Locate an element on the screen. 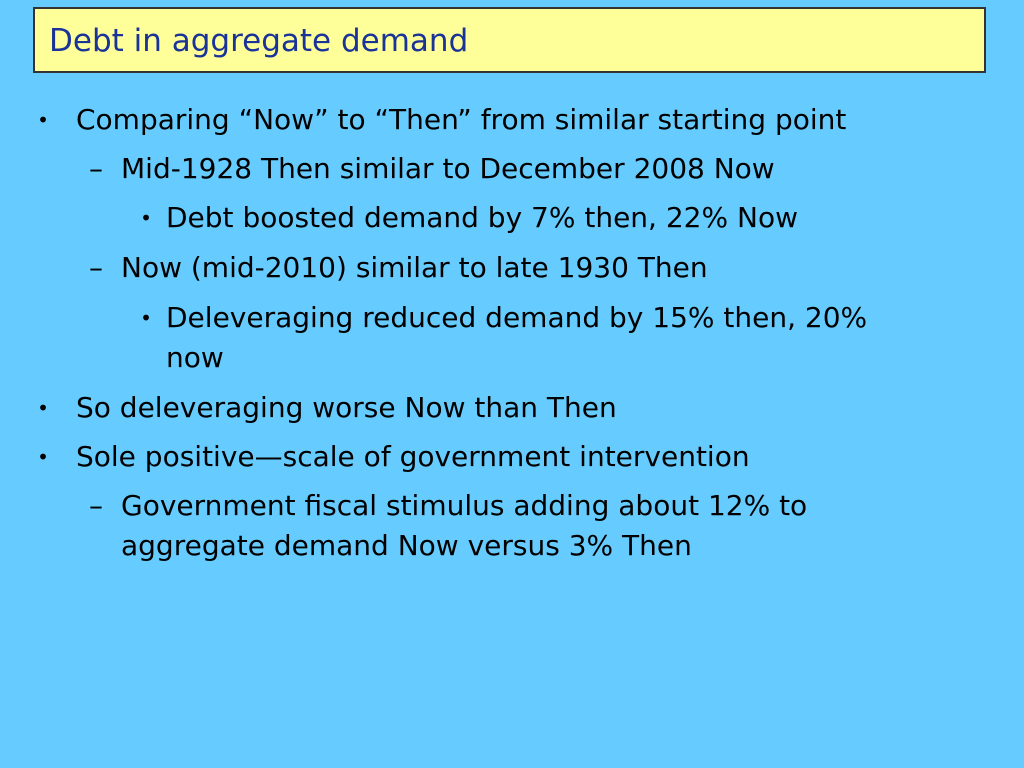 This screenshot has width=1024, height=768. slide-title: Debt in aggregate demand is located at coordinates (259, 41).